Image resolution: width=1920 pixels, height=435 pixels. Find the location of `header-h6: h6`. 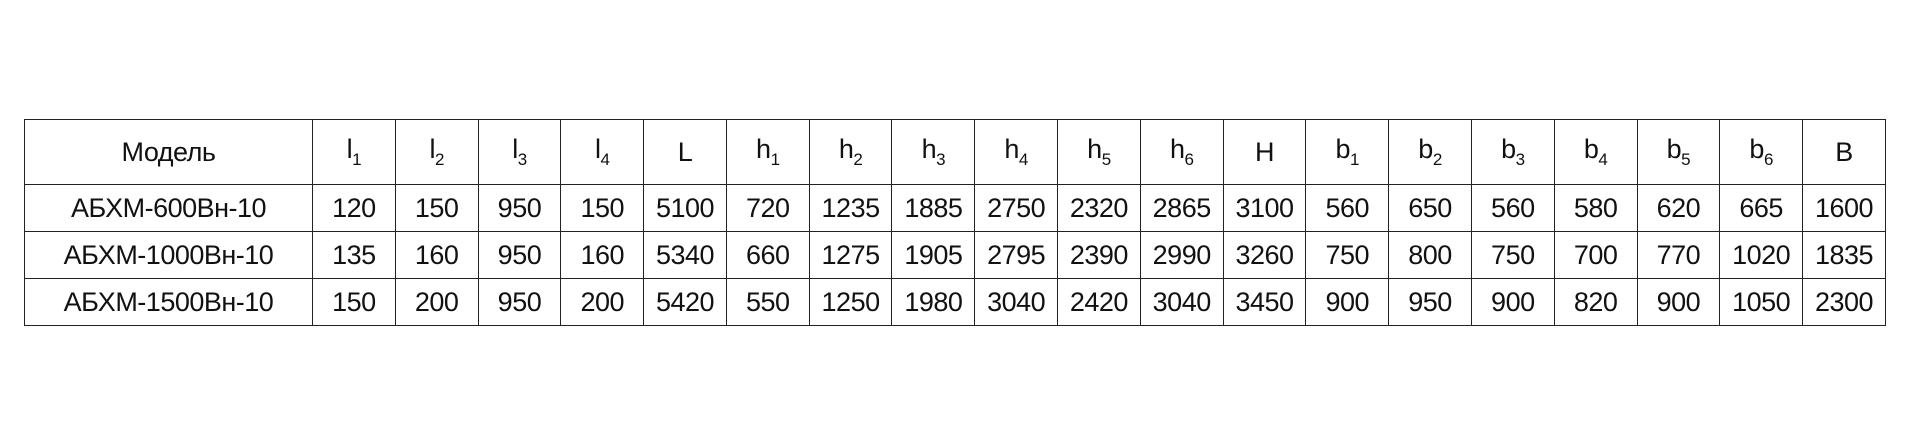

header-h6: h6 is located at coordinates (1181, 152).